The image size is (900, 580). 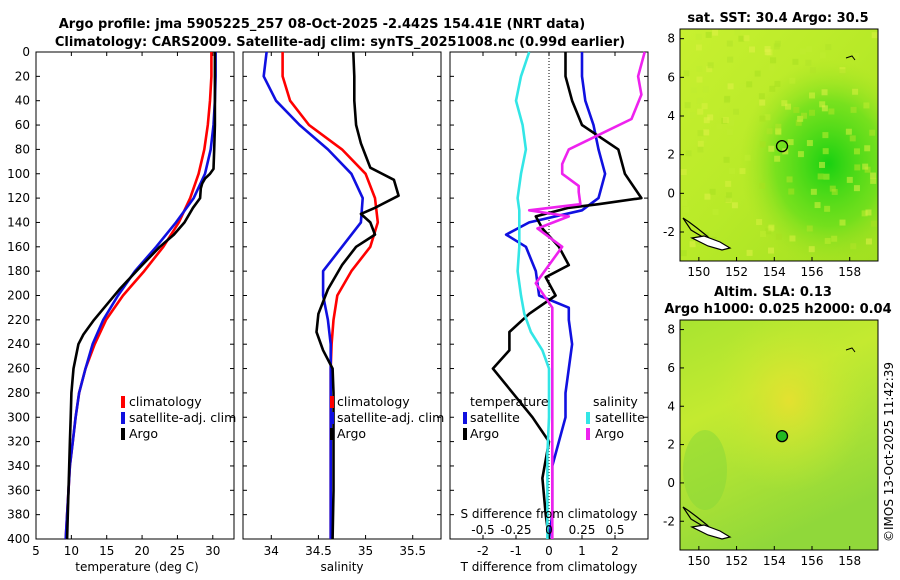 I want to click on x-tick-label: 35, so click(x=365, y=551).